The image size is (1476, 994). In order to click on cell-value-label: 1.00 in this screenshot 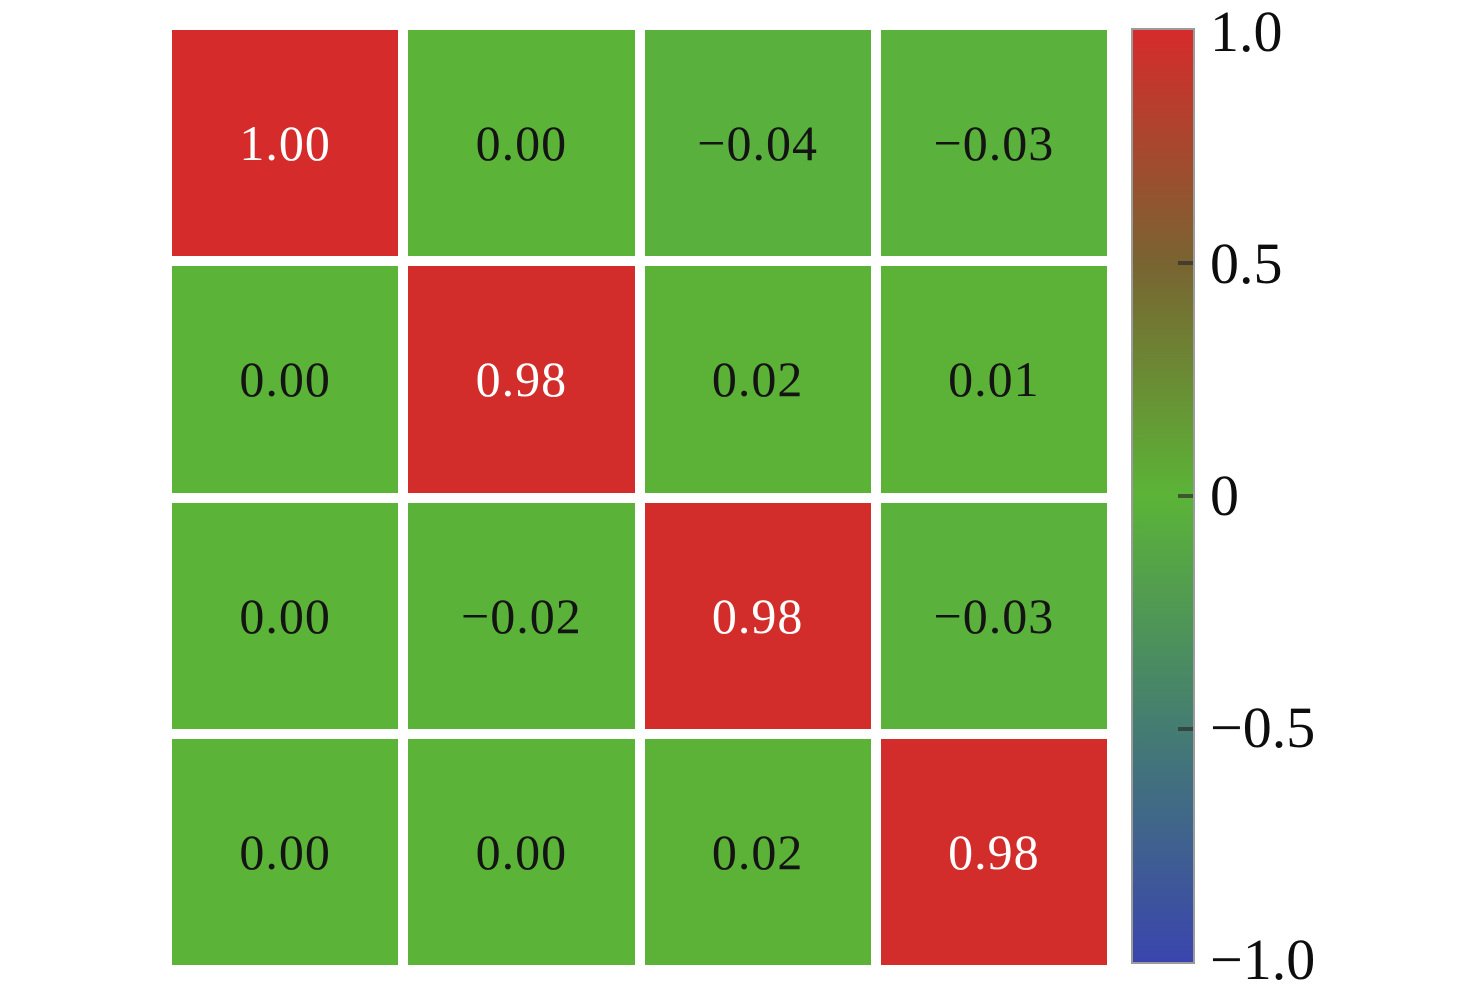, I will do `click(285, 143)`.